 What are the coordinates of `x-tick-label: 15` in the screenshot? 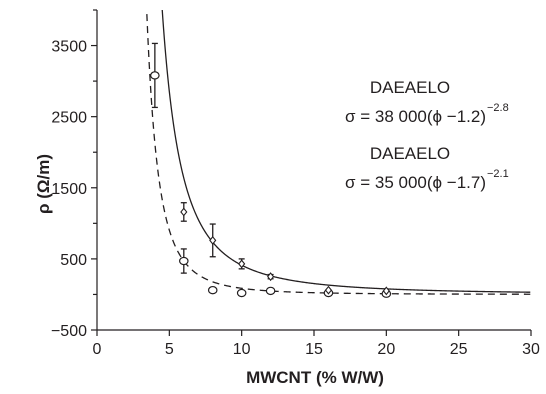 It's located at (314, 349).